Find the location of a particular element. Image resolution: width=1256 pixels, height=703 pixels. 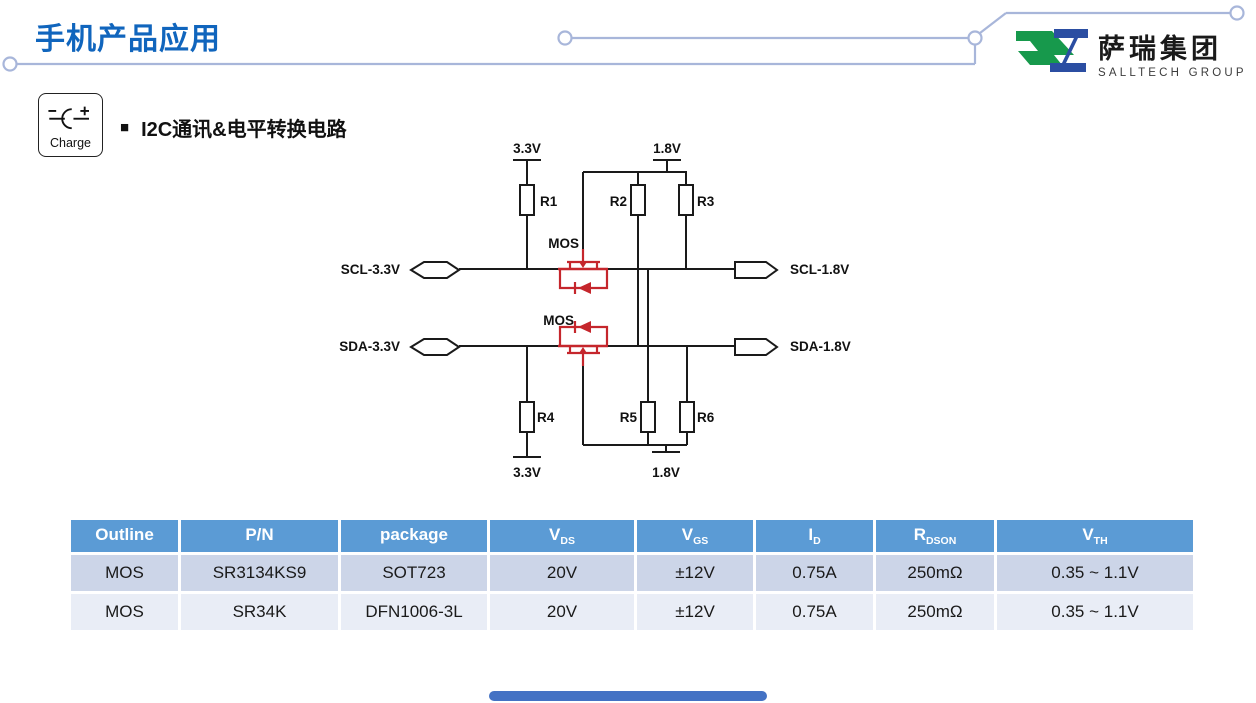

rail-label-18-top: 1.8V is located at coordinates (667, 148).